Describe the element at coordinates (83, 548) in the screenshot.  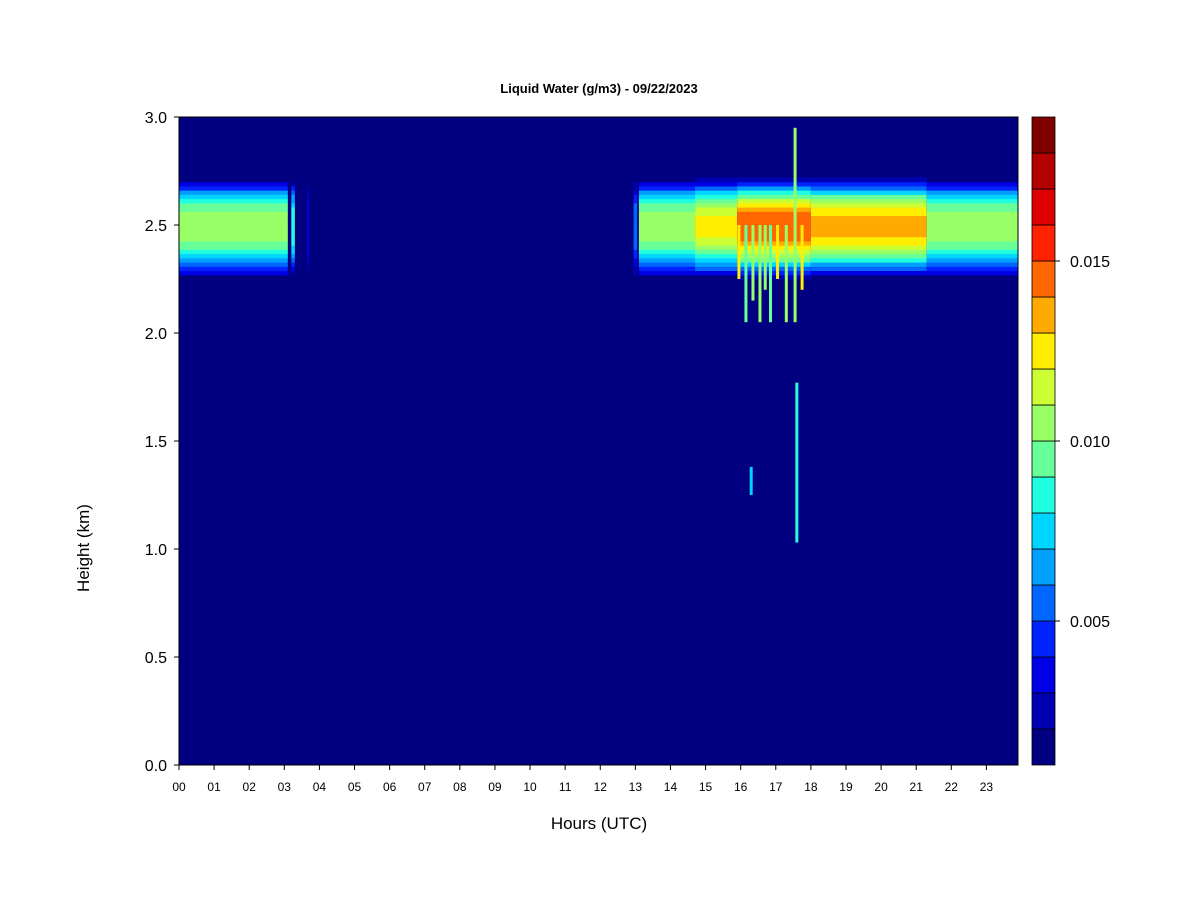
I see `y-axis-title: Height (km)` at that location.